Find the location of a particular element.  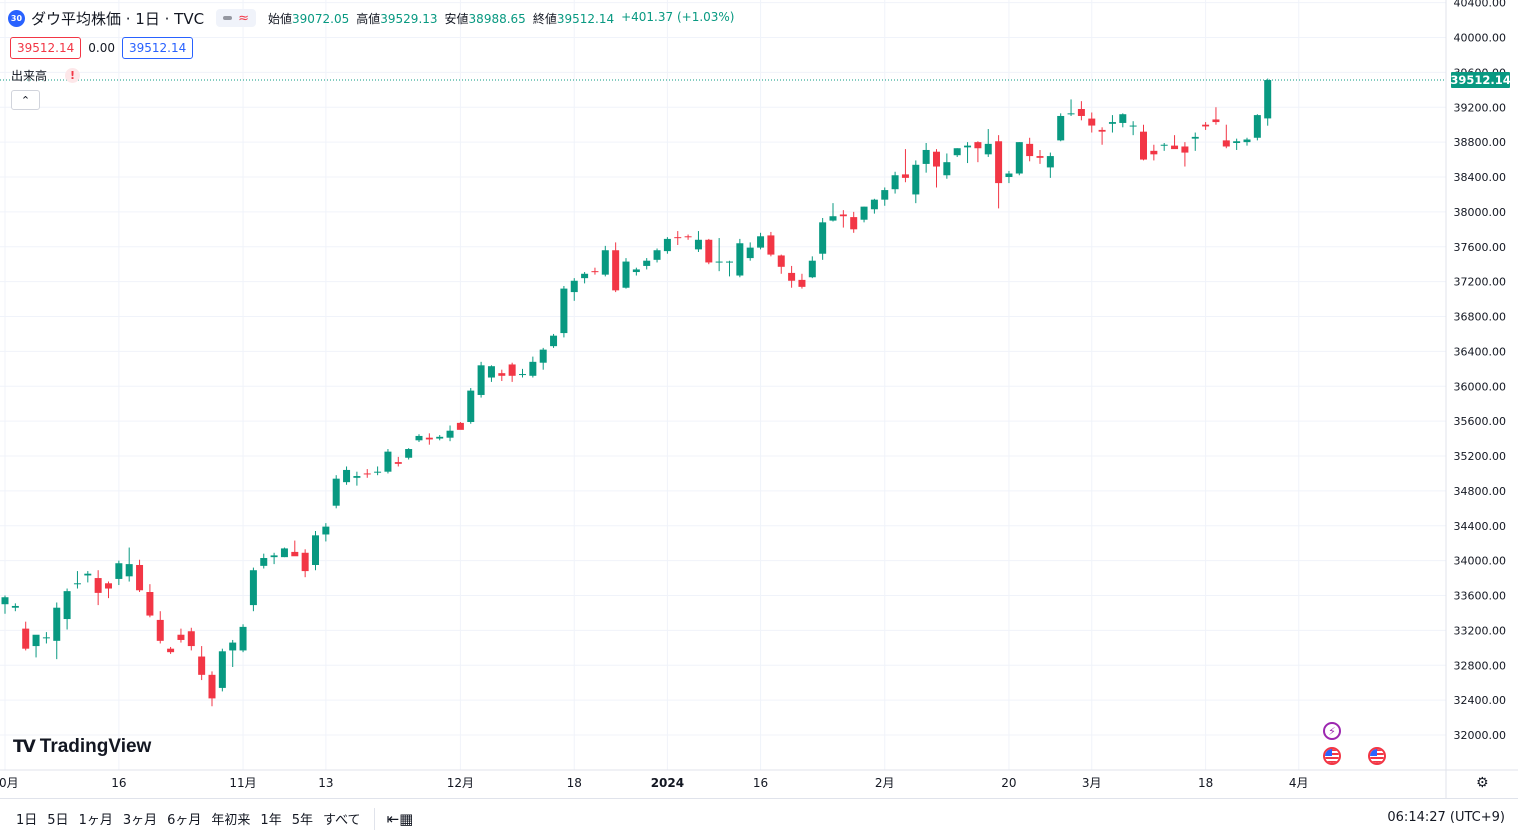

buy-price-box: 39512.14 is located at coordinates (157, 48).